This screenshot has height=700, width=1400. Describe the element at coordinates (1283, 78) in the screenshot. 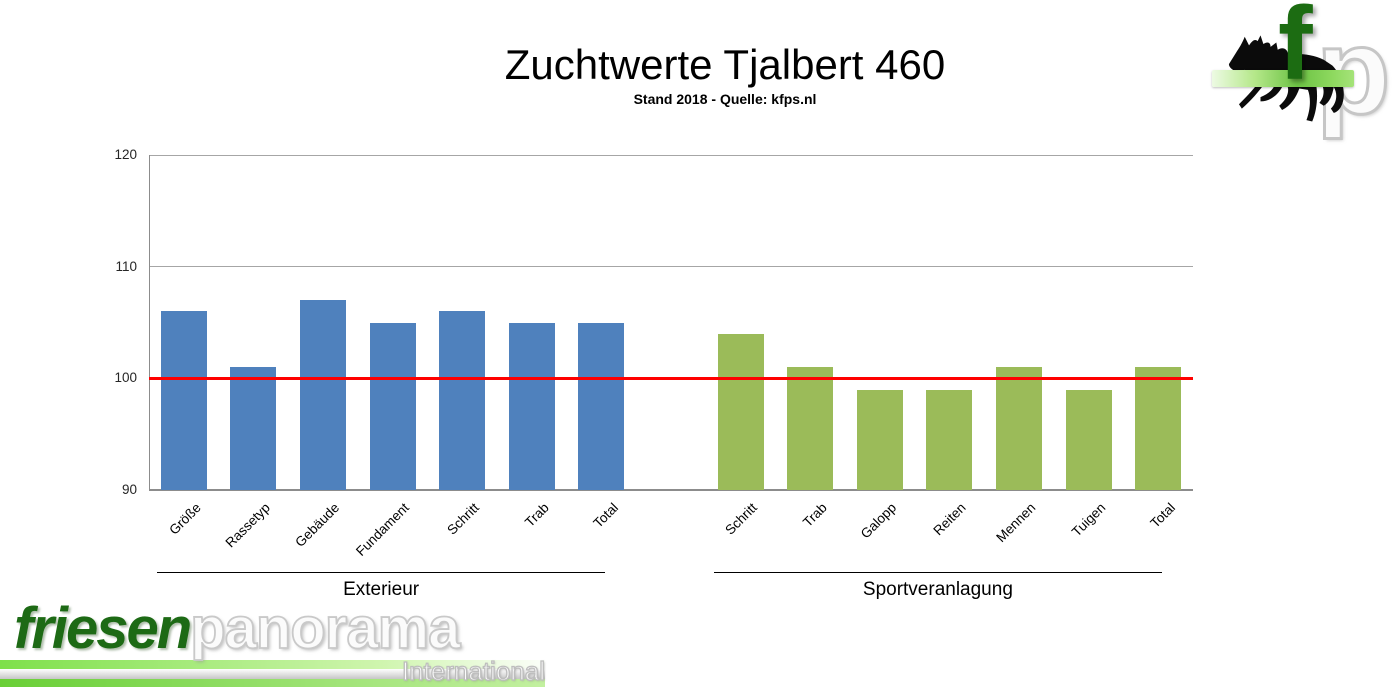

I see `logo-green-band` at that location.